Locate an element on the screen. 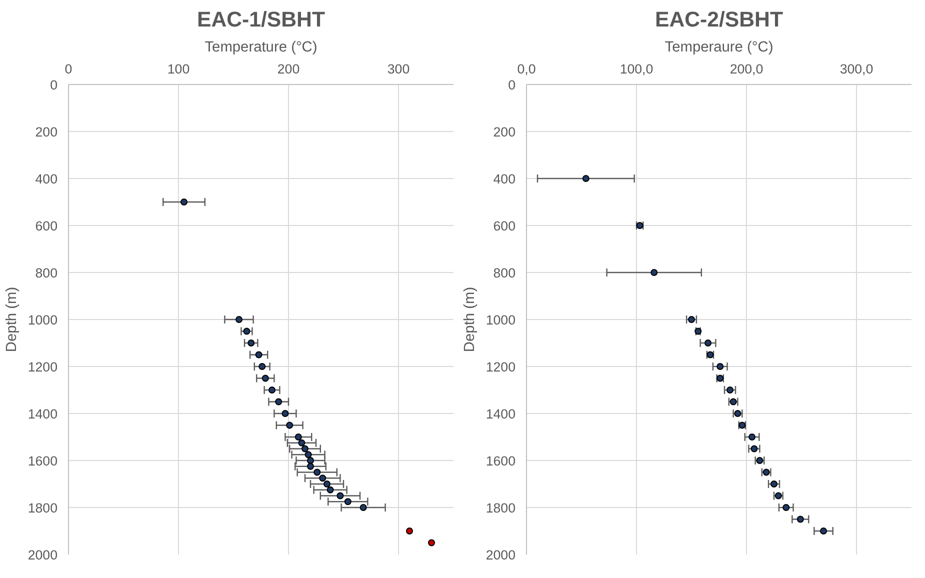 The height and width of the screenshot is (578, 925). chart-title: EAC-2/SBHT is located at coordinates (719, 20).